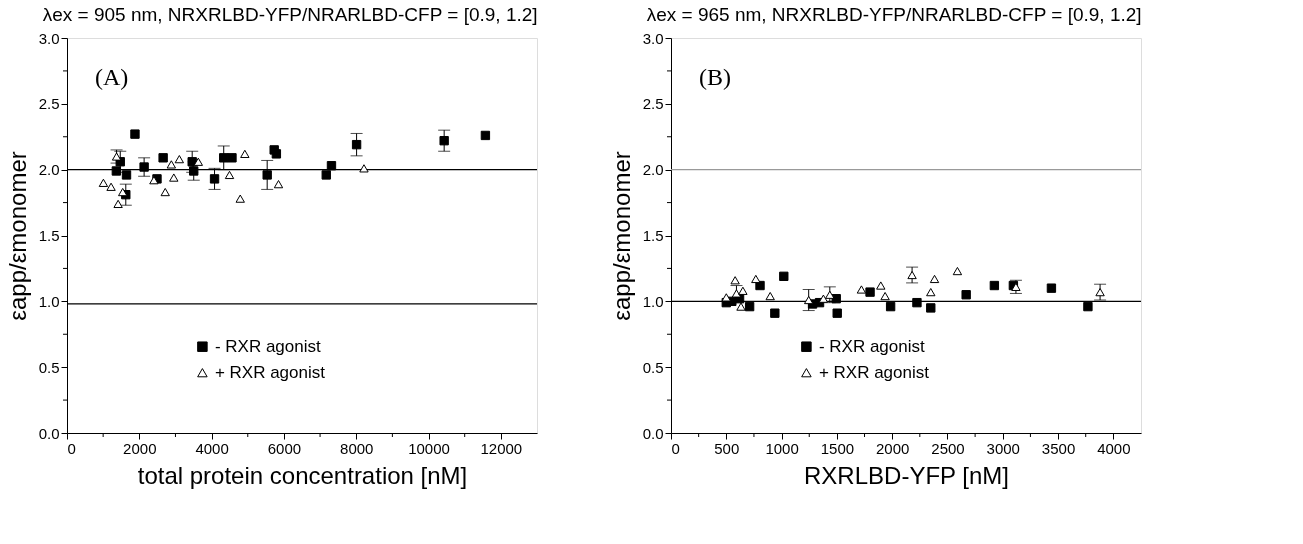  I want to click on x-tick-label: 3500, so click(1058, 448).